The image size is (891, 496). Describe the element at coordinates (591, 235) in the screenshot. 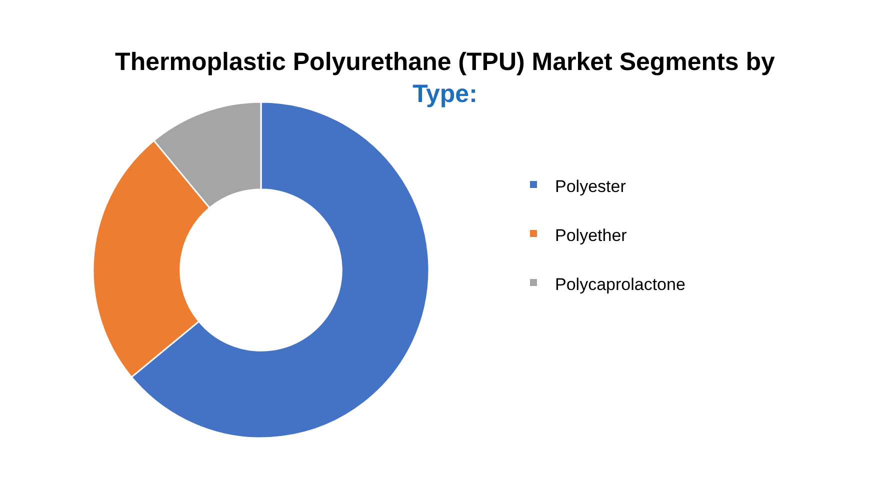

I see `legend-label: Polyether` at that location.